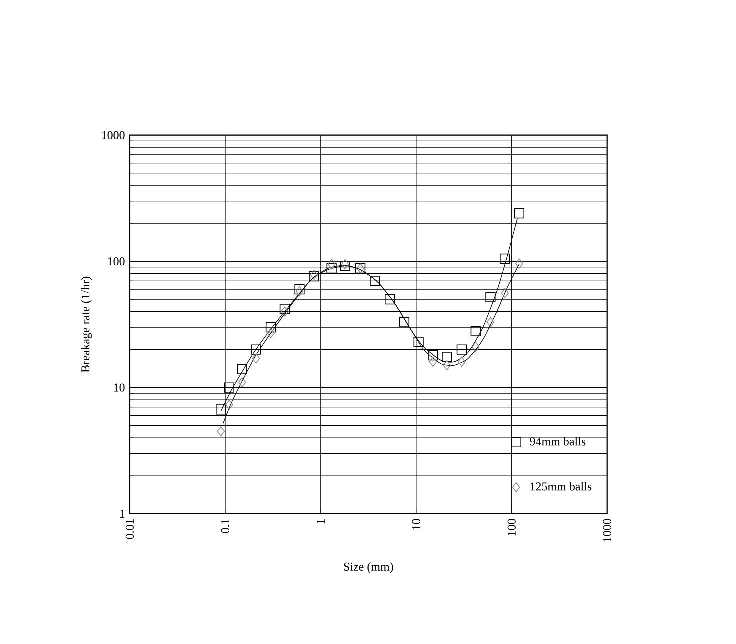  I want to click on legend-label: 125mm balls, so click(561, 486).